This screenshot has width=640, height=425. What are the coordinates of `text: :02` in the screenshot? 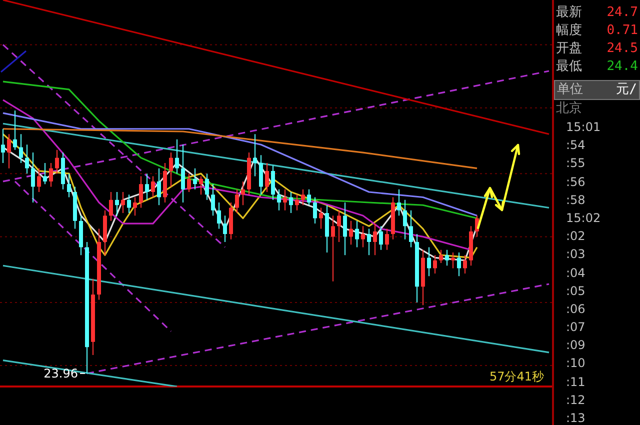 It's located at (575, 237).